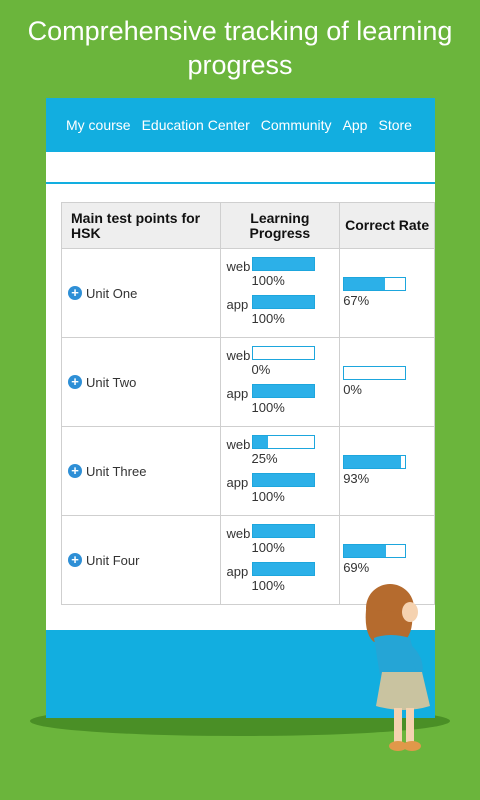 The width and height of the screenshot is (480, 800). I want to click on unit-label: Unit Three, so click(116, 471).